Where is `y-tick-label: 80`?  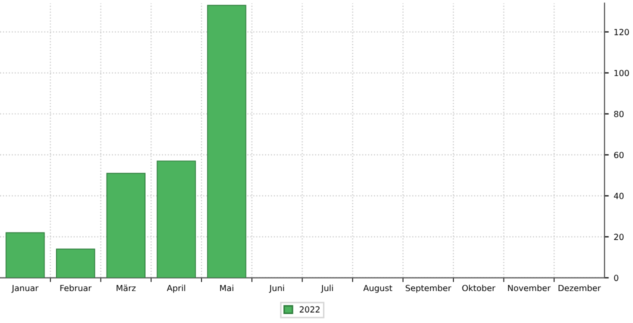 y-tick-label: 80 is located at coordinates (619, 114).